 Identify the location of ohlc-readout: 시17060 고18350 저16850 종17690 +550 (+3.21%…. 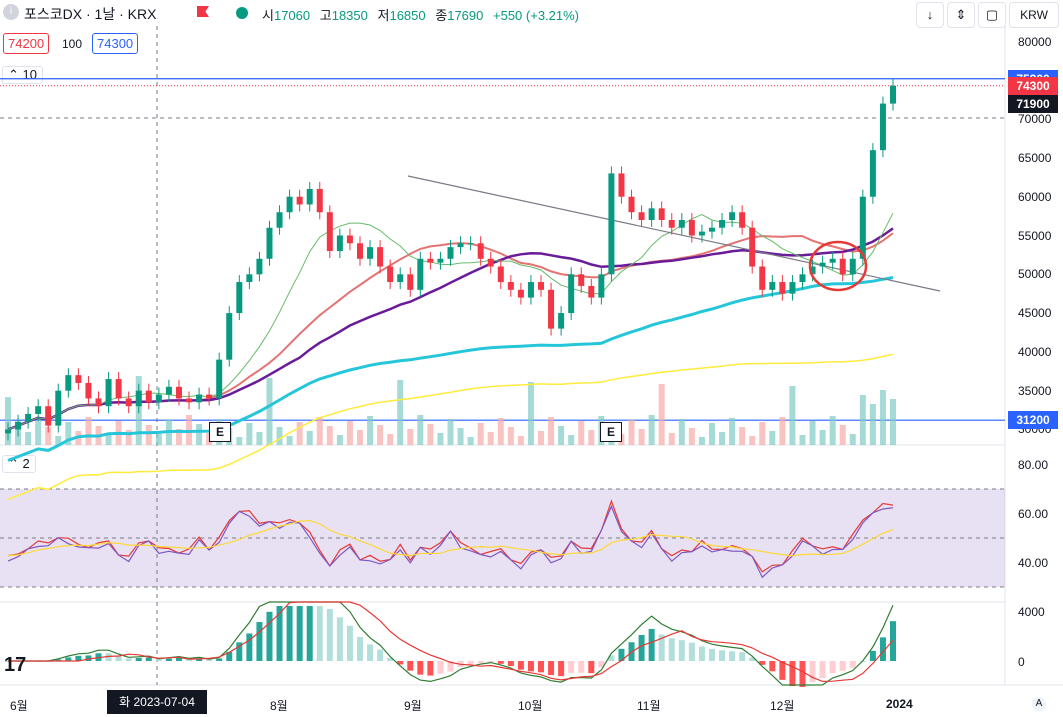
(421, 15).